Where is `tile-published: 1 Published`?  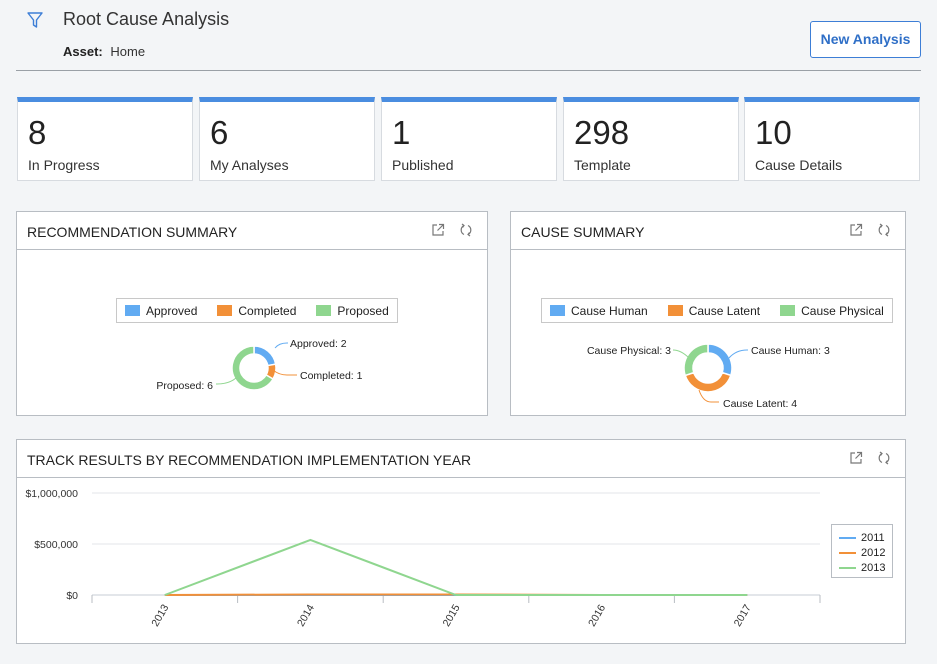 tile-published: 1 Published is located at coordinates (469, 139).